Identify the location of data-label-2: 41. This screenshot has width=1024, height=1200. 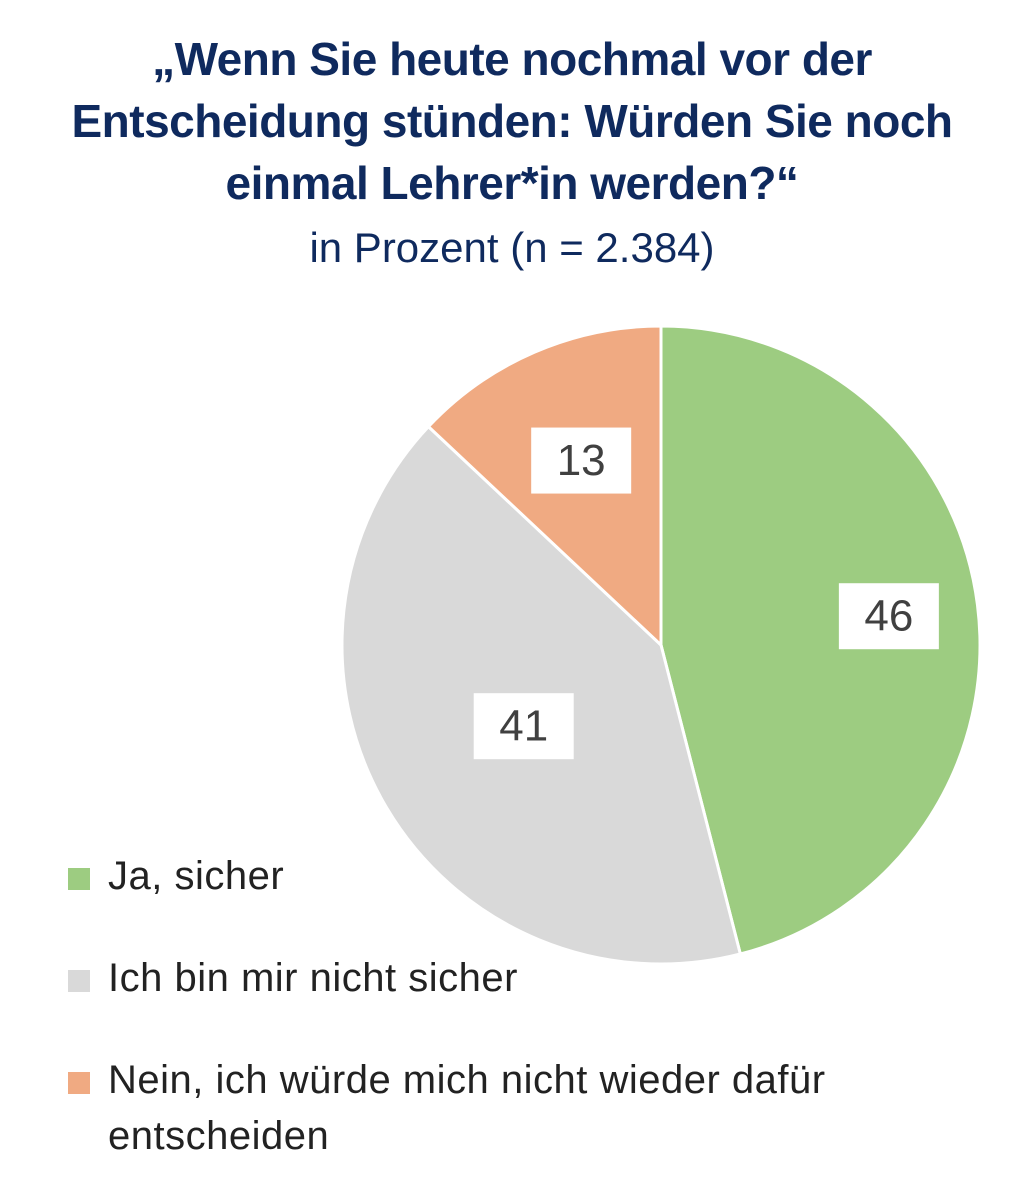
(523, 726).